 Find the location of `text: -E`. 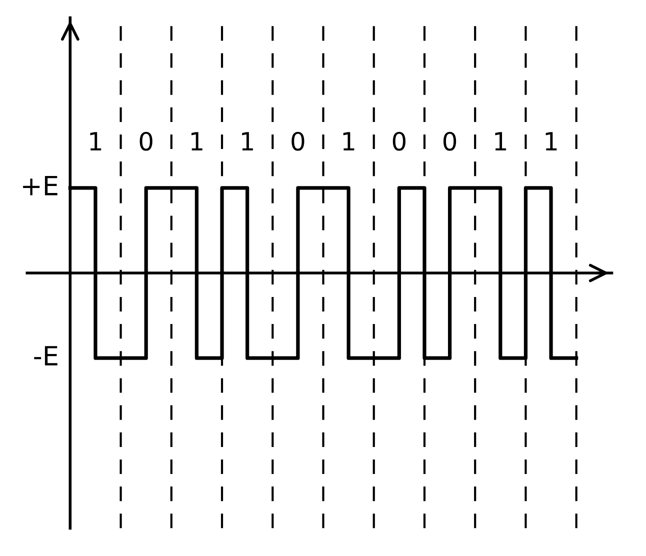

text: -E is located at coordinates (46, 356).